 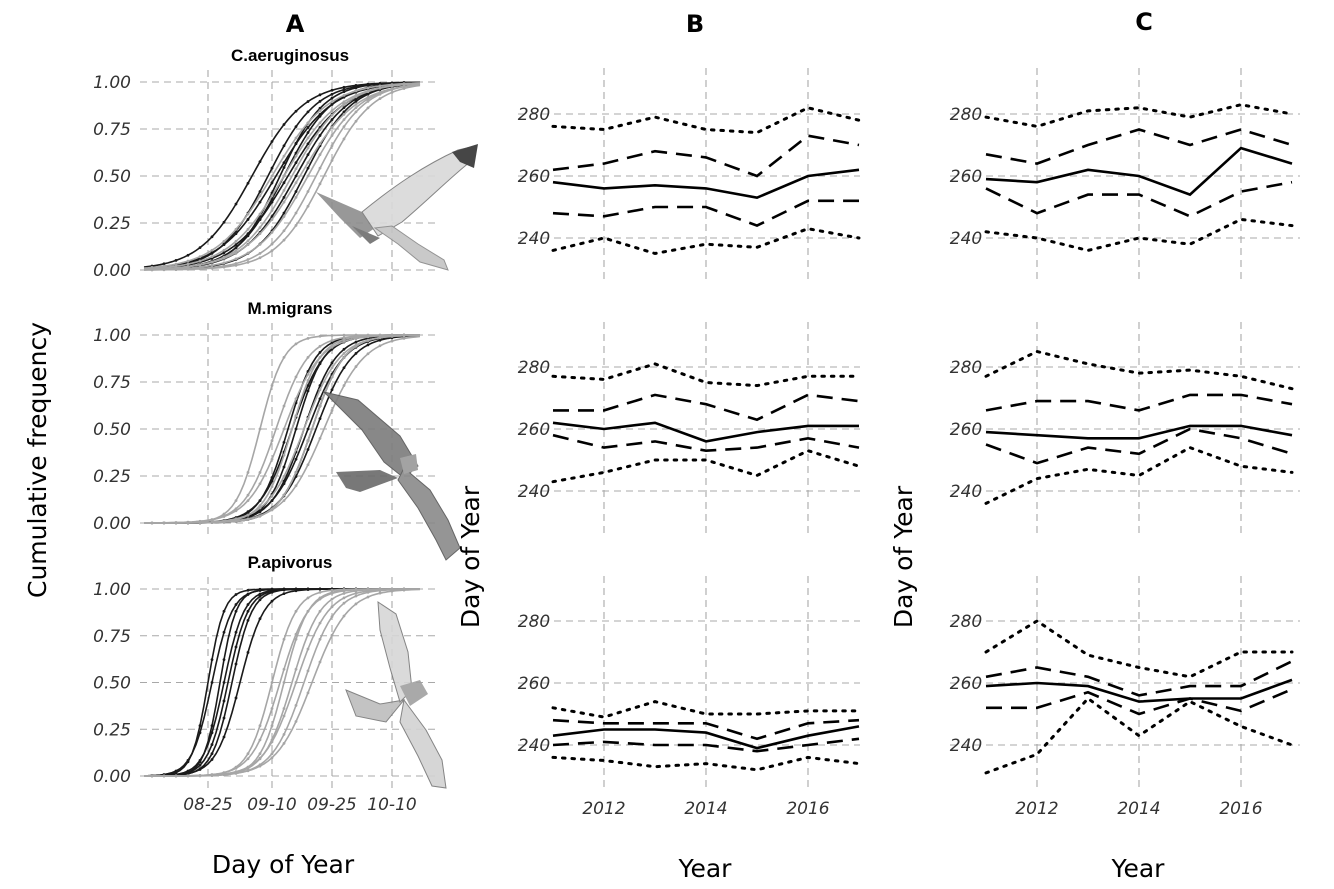 I want to click on panel-letter-a: A, so click(x=295, y=24).